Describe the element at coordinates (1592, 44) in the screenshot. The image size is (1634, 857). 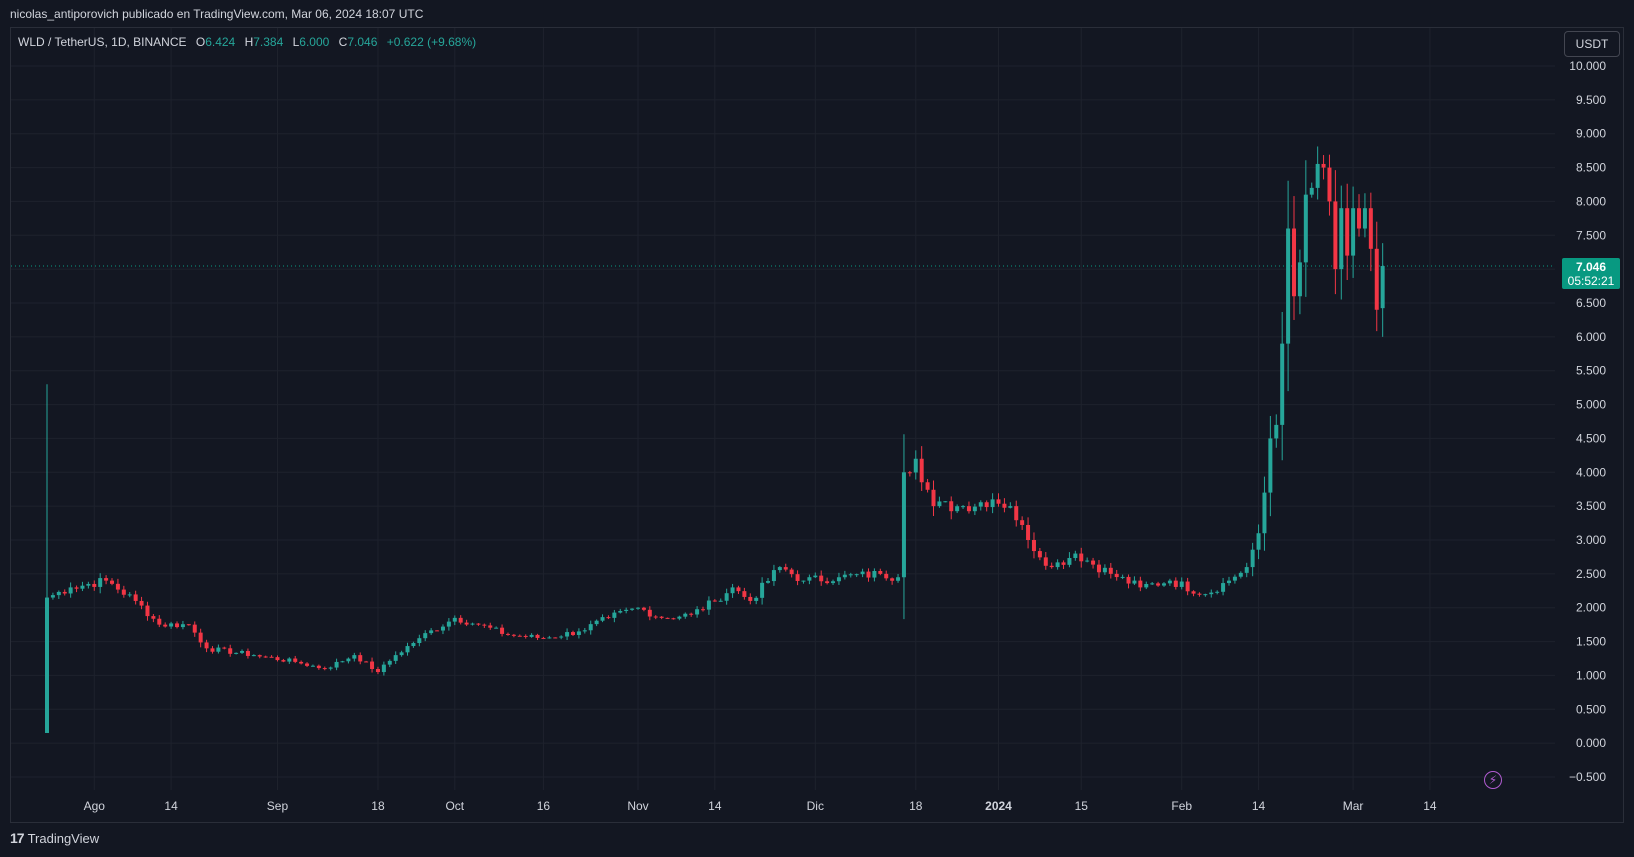
I see `currency-button: USDT` at that location.